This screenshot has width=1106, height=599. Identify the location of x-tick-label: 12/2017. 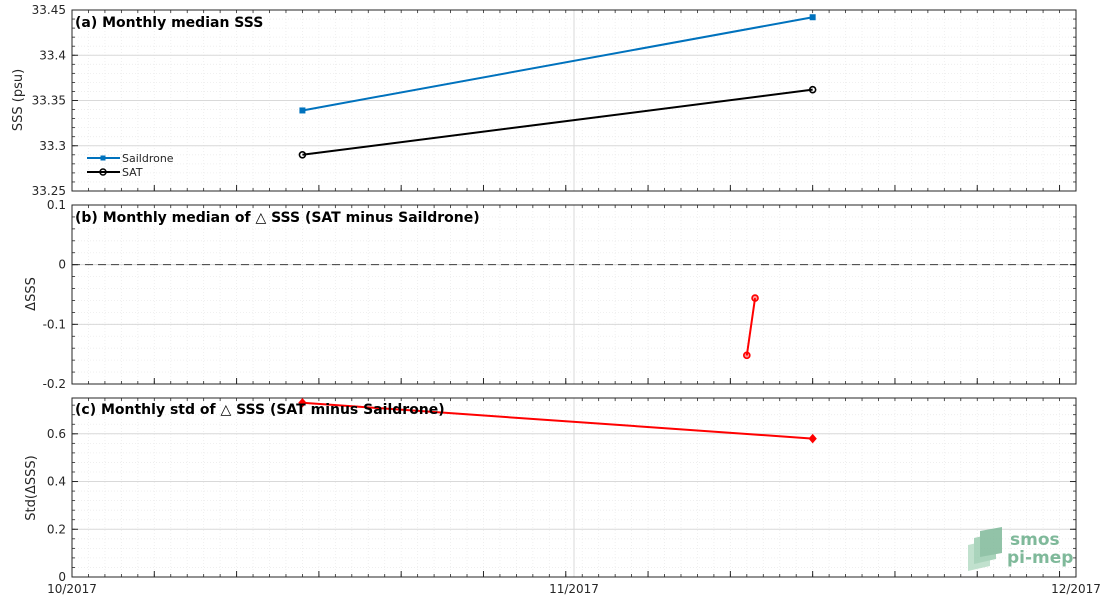
(1076, 589).